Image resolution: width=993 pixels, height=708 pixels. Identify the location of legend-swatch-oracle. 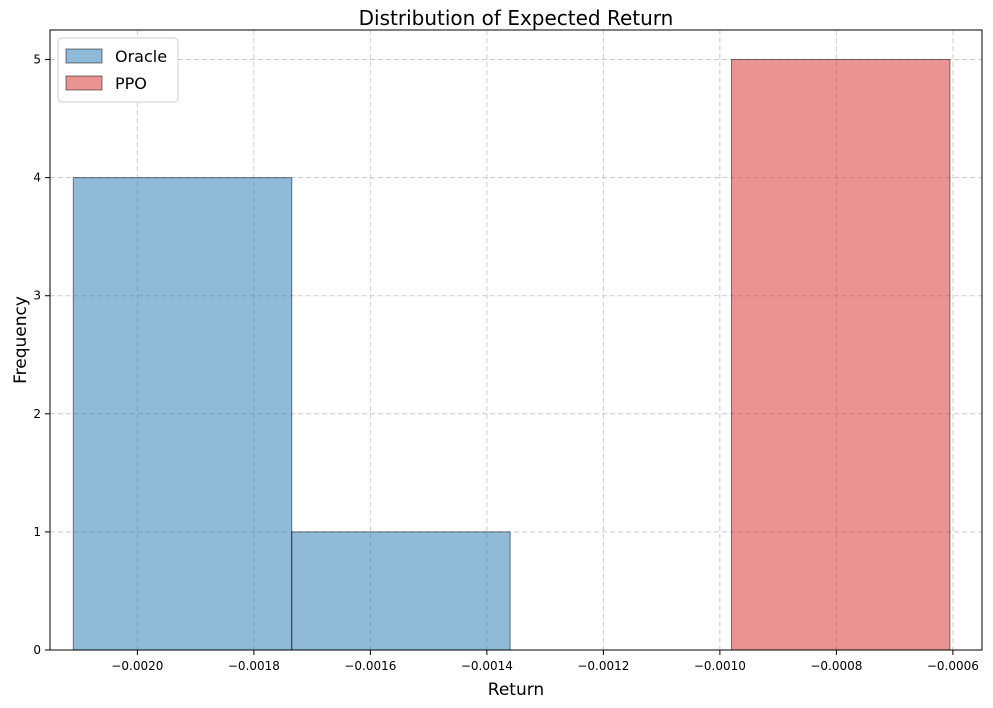
(84, 56).